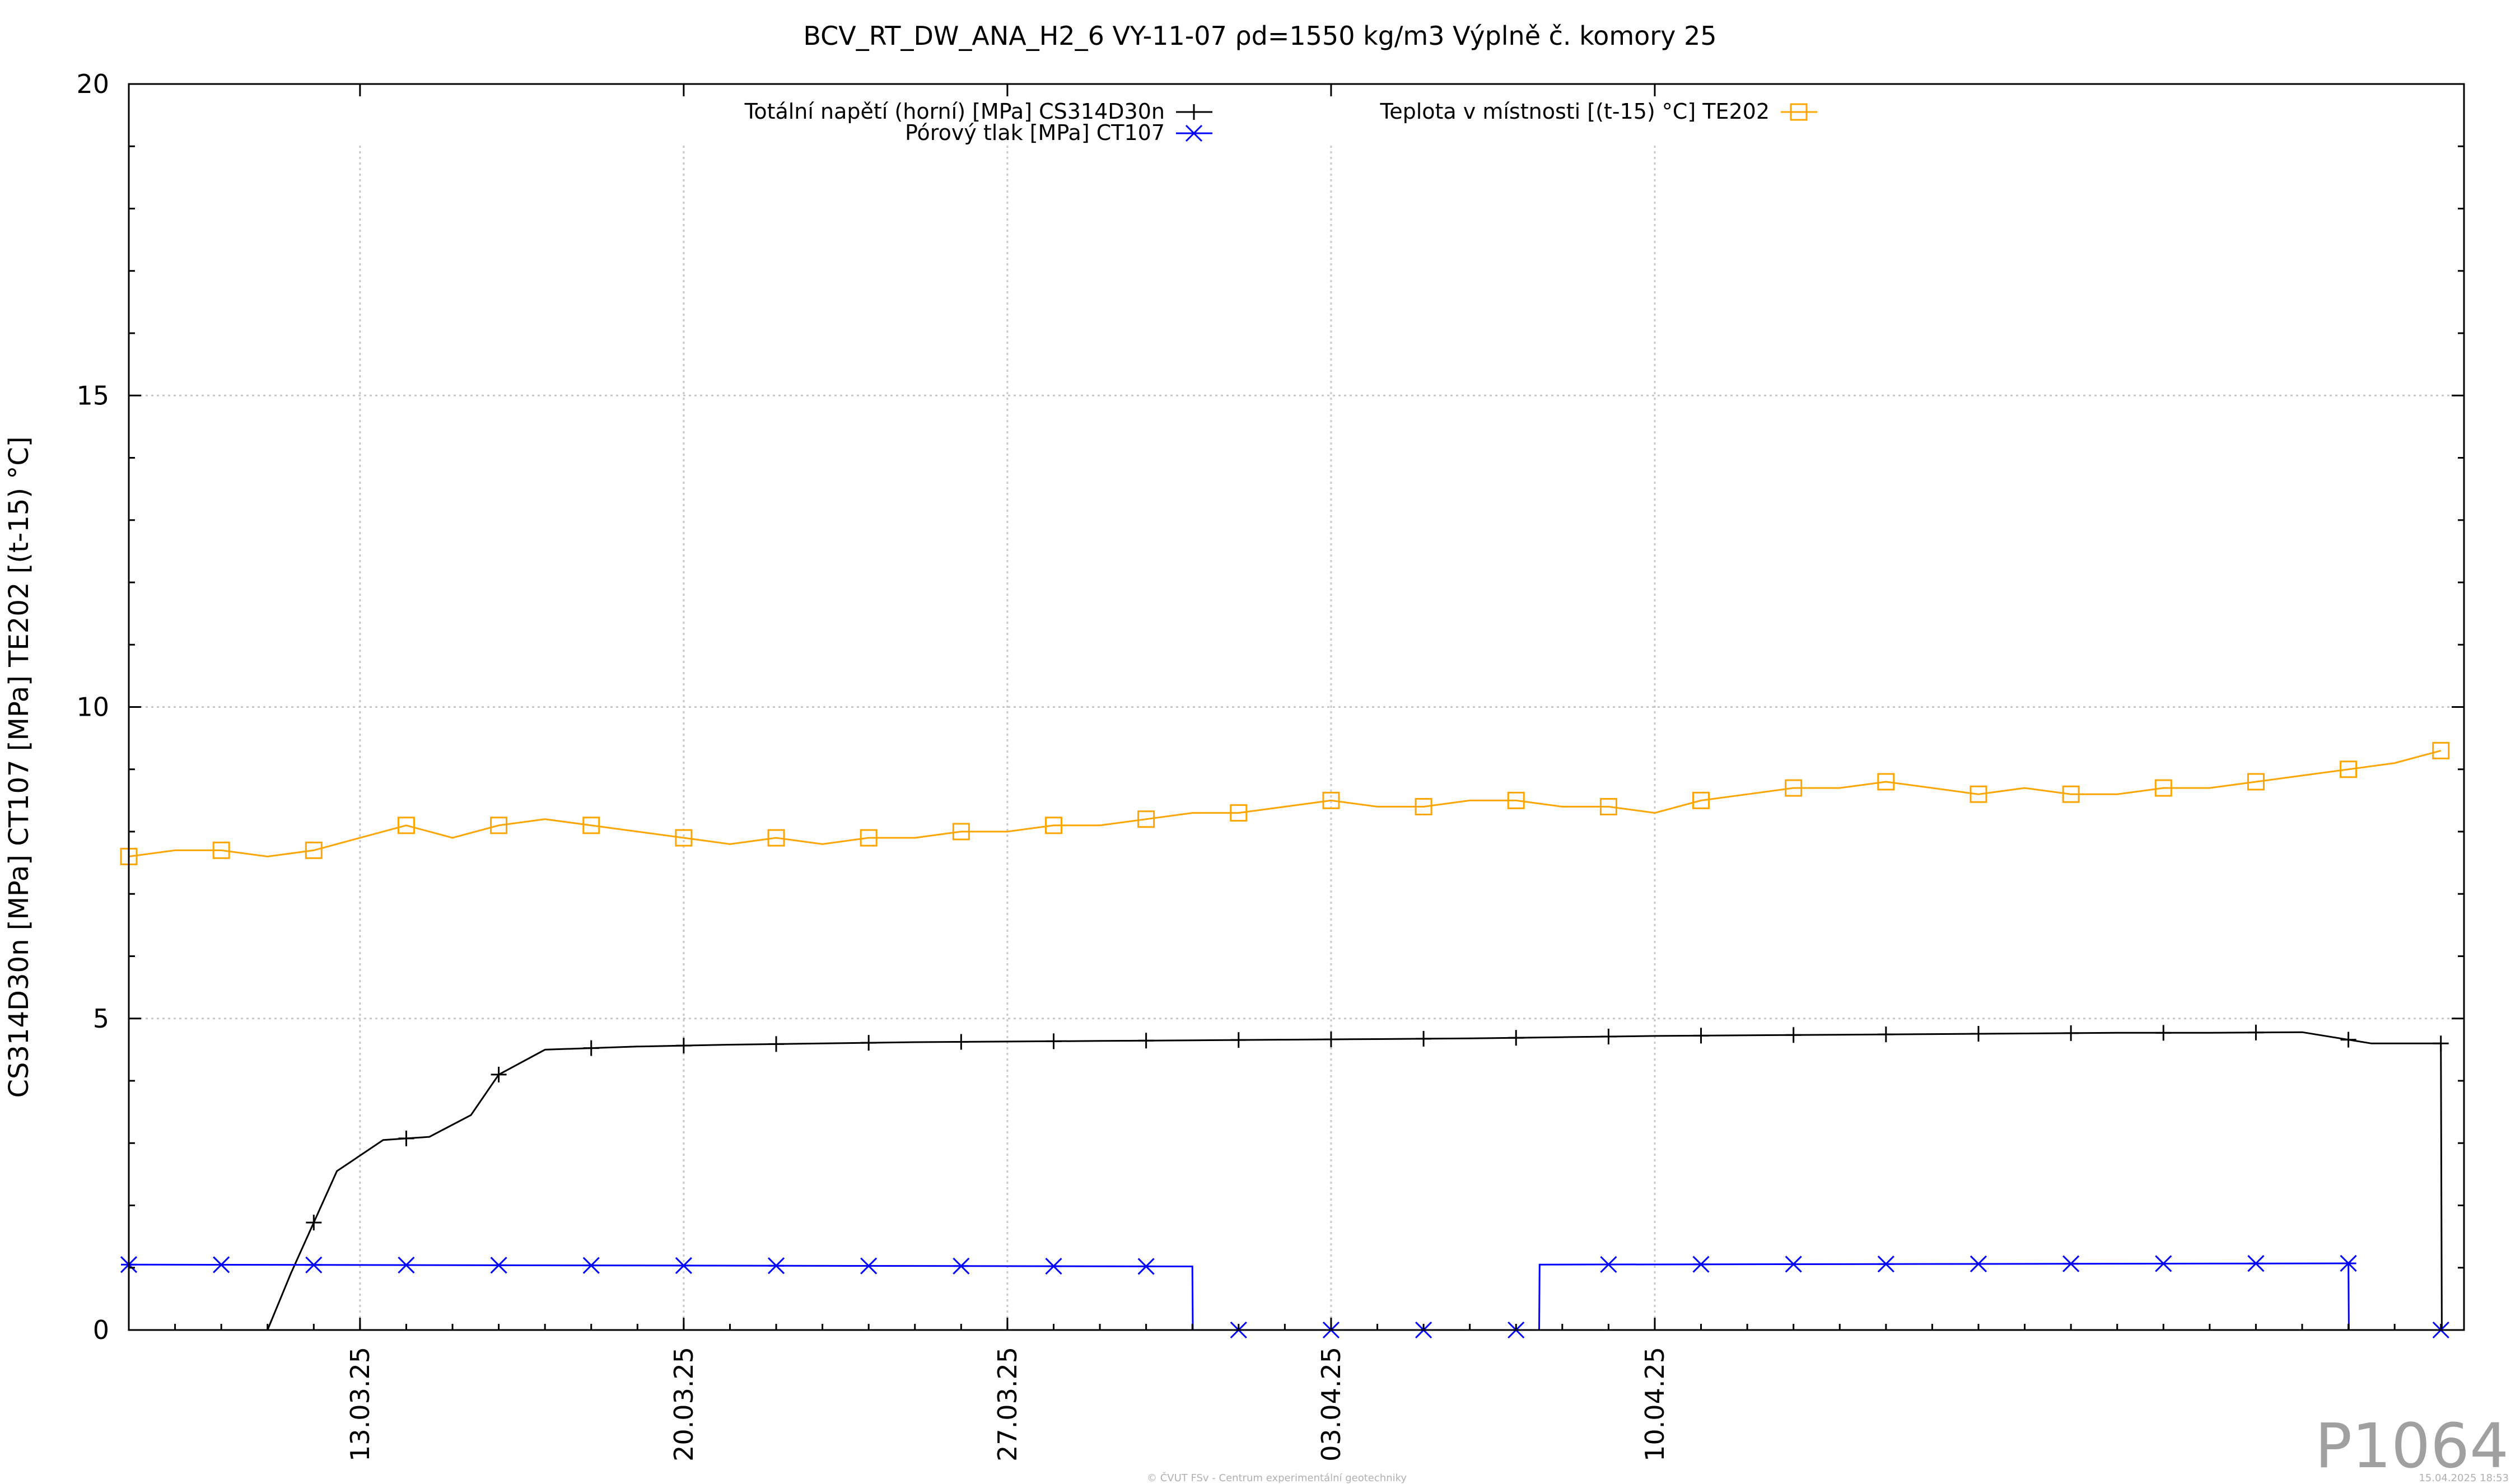 The width and height of the screenshot is (2520, 1484). What do you see at coordinates (1655, 1404) in the screenshot?
I see `x-tick-label: 10.04.25` at bounding box center [1655, 1404].